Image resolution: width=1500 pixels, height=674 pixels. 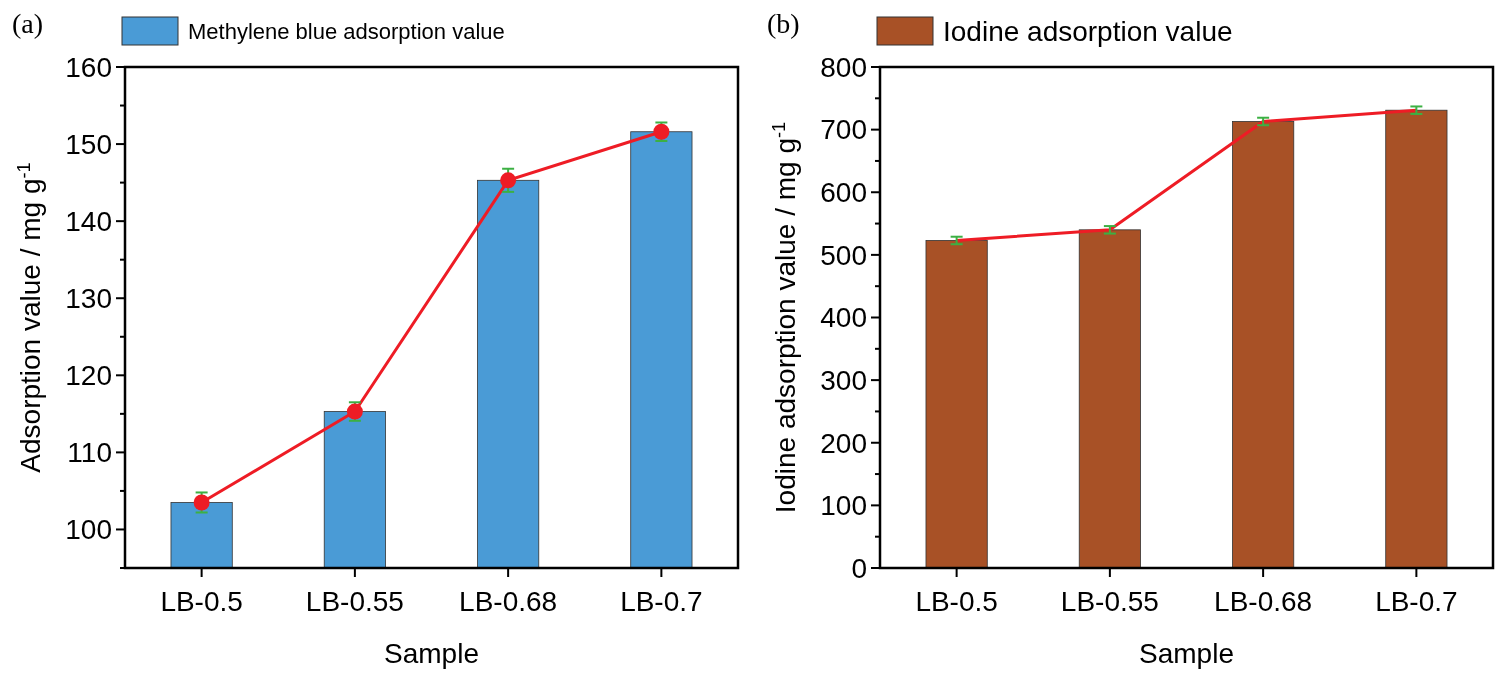 I want to click on y-tick-label: 160, so click(x=88, y=67).